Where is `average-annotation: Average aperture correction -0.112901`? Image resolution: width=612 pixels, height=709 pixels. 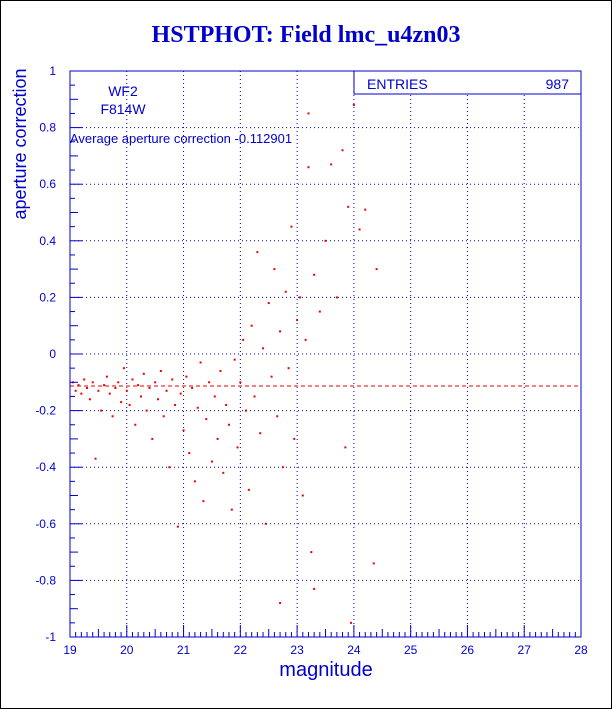
average-annotation: Average aperture correction -0.112901 is located at coordinates (181, 138).